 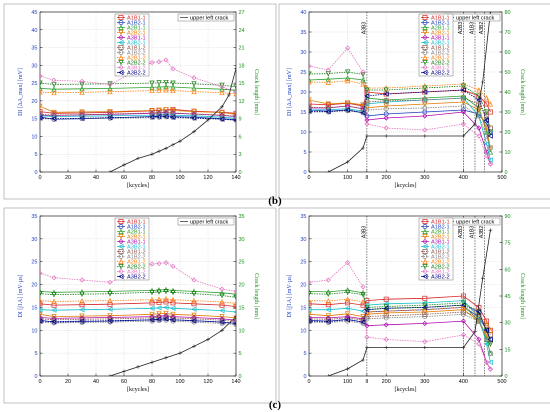 I want to click on y2-tick-label: 0, so click(x=506, y=173).